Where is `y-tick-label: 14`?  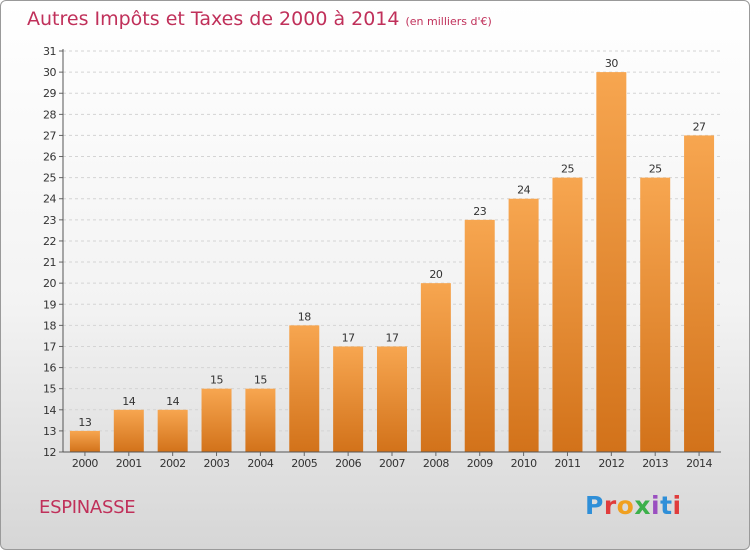 y-tick-label: 14 is located at coordinates (49, 410).